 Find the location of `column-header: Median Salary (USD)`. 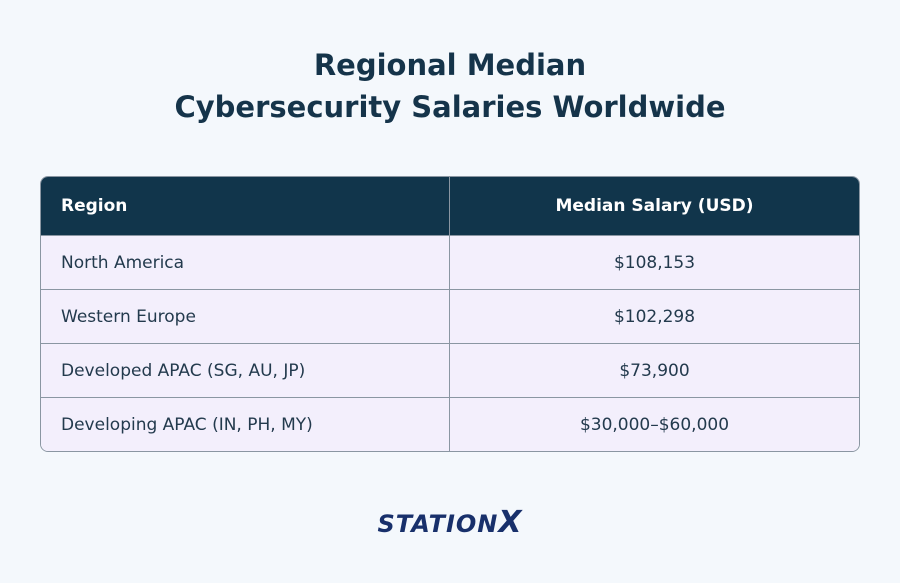

column-header: Median Salary (USD) is located at coordinates (654, 206).